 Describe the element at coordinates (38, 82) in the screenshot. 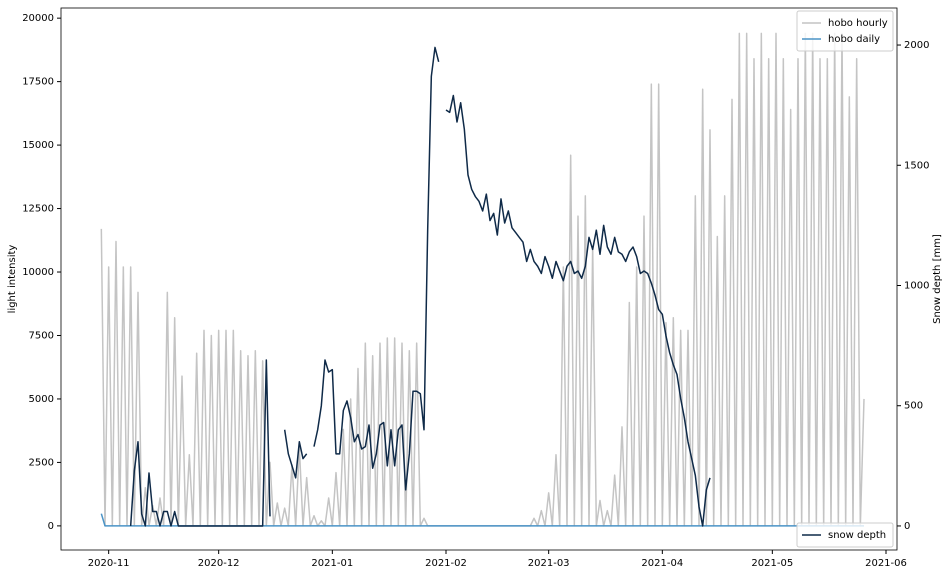

I see `y-tick-label: 17500` at that location.